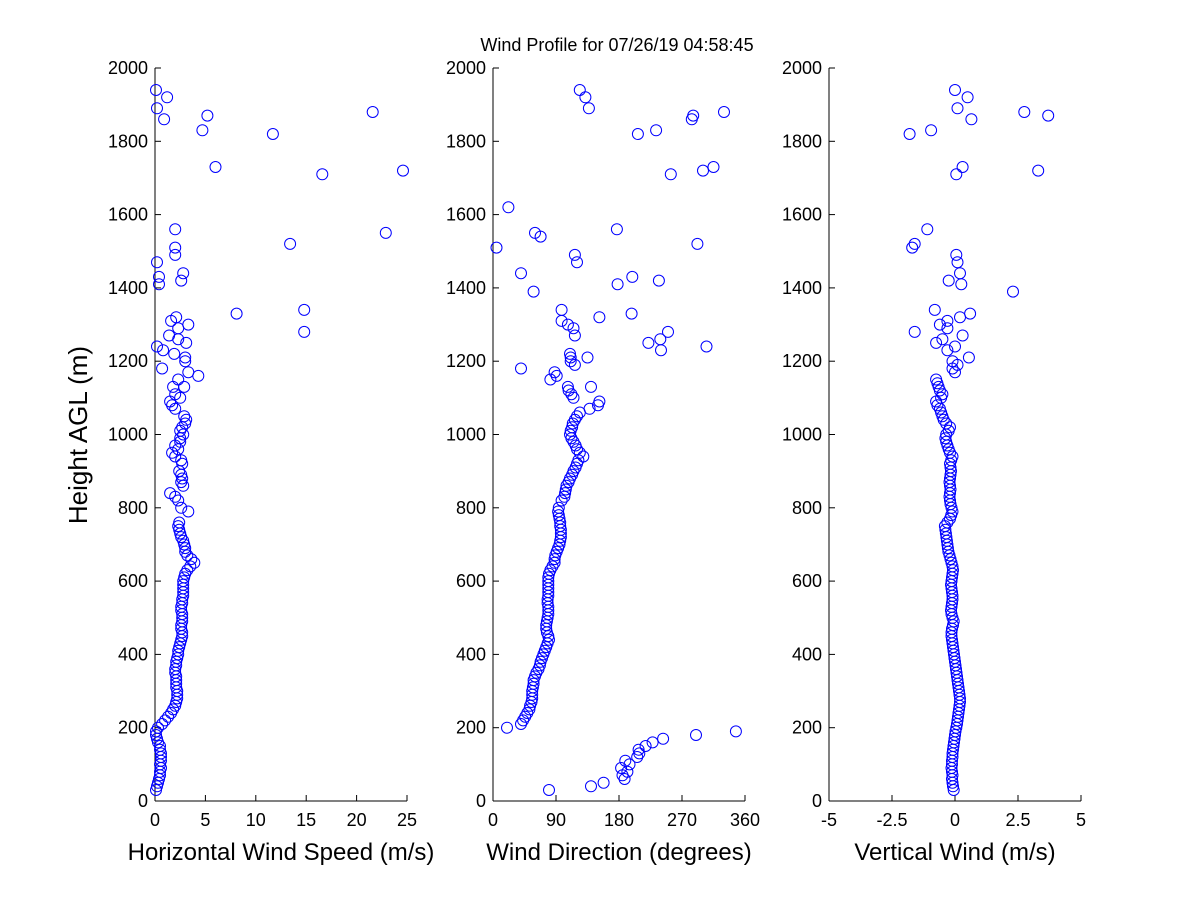 Image resolution: width=1200 pixels, height=900 pixels. I want to click on direction-x-tick-label: 270, so click(682, 820).